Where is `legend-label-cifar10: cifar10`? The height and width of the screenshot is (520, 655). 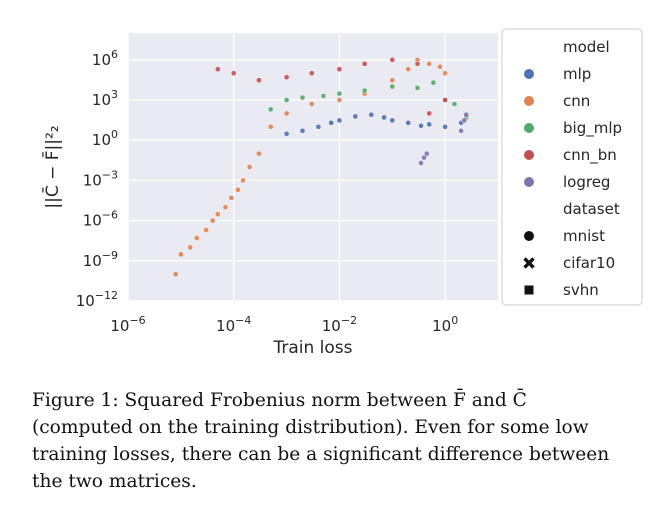
legend-label-cifar10: cifar10 is located at coordinates (589, 263).